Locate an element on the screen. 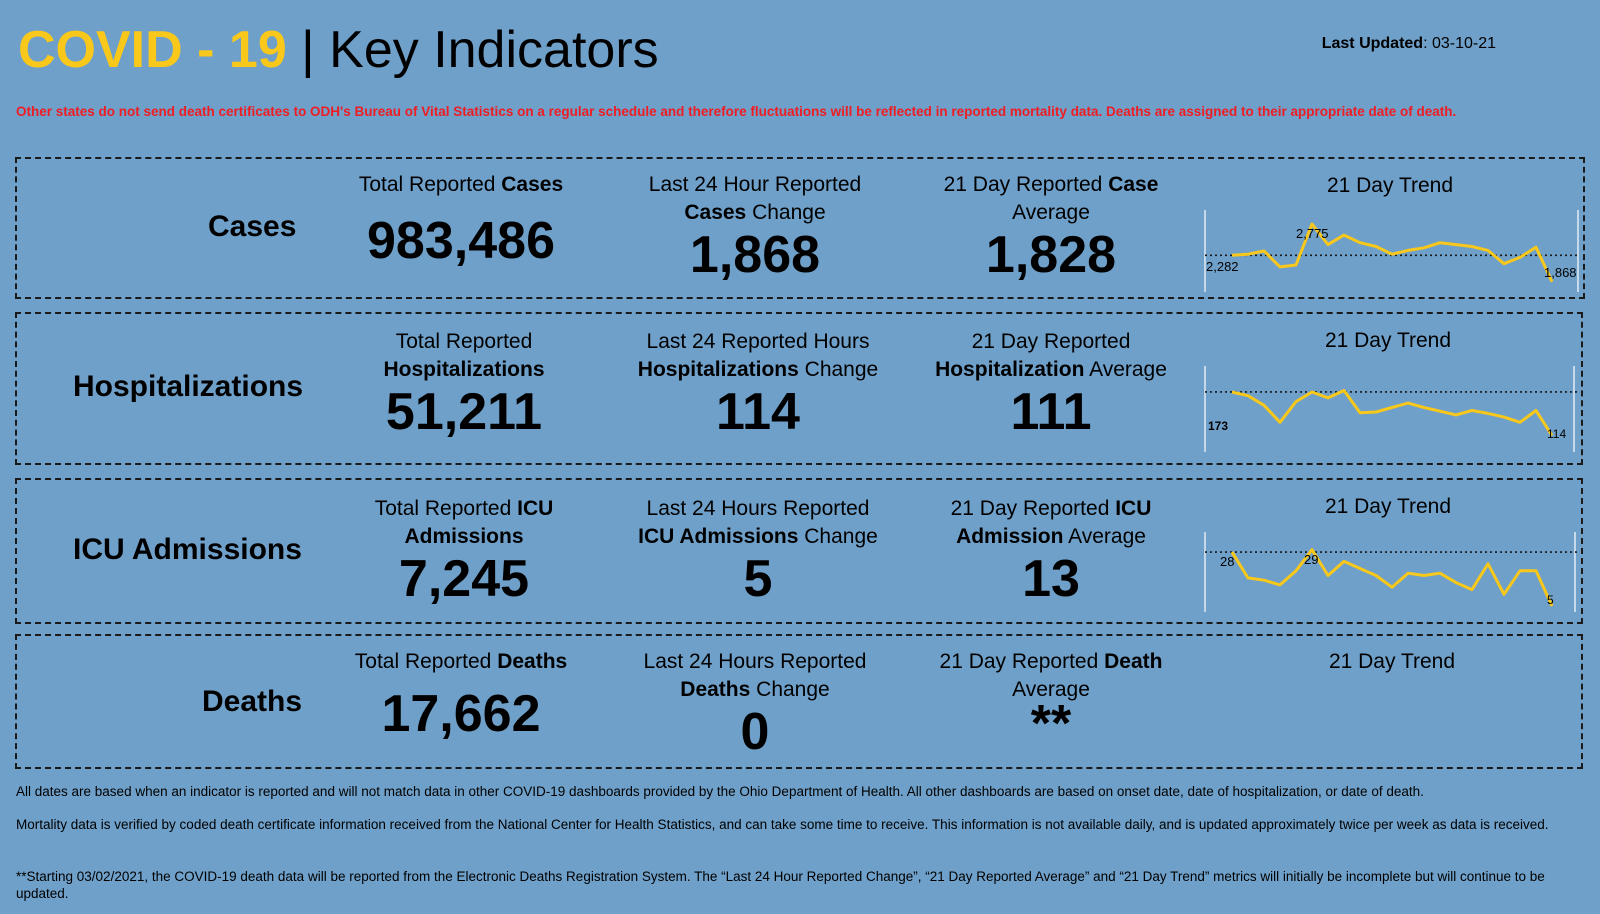 This screenshot has height=914, width=1600. icu-total: Total Reported ICU Admissions 7,245 is located at coordinates (464, 551).